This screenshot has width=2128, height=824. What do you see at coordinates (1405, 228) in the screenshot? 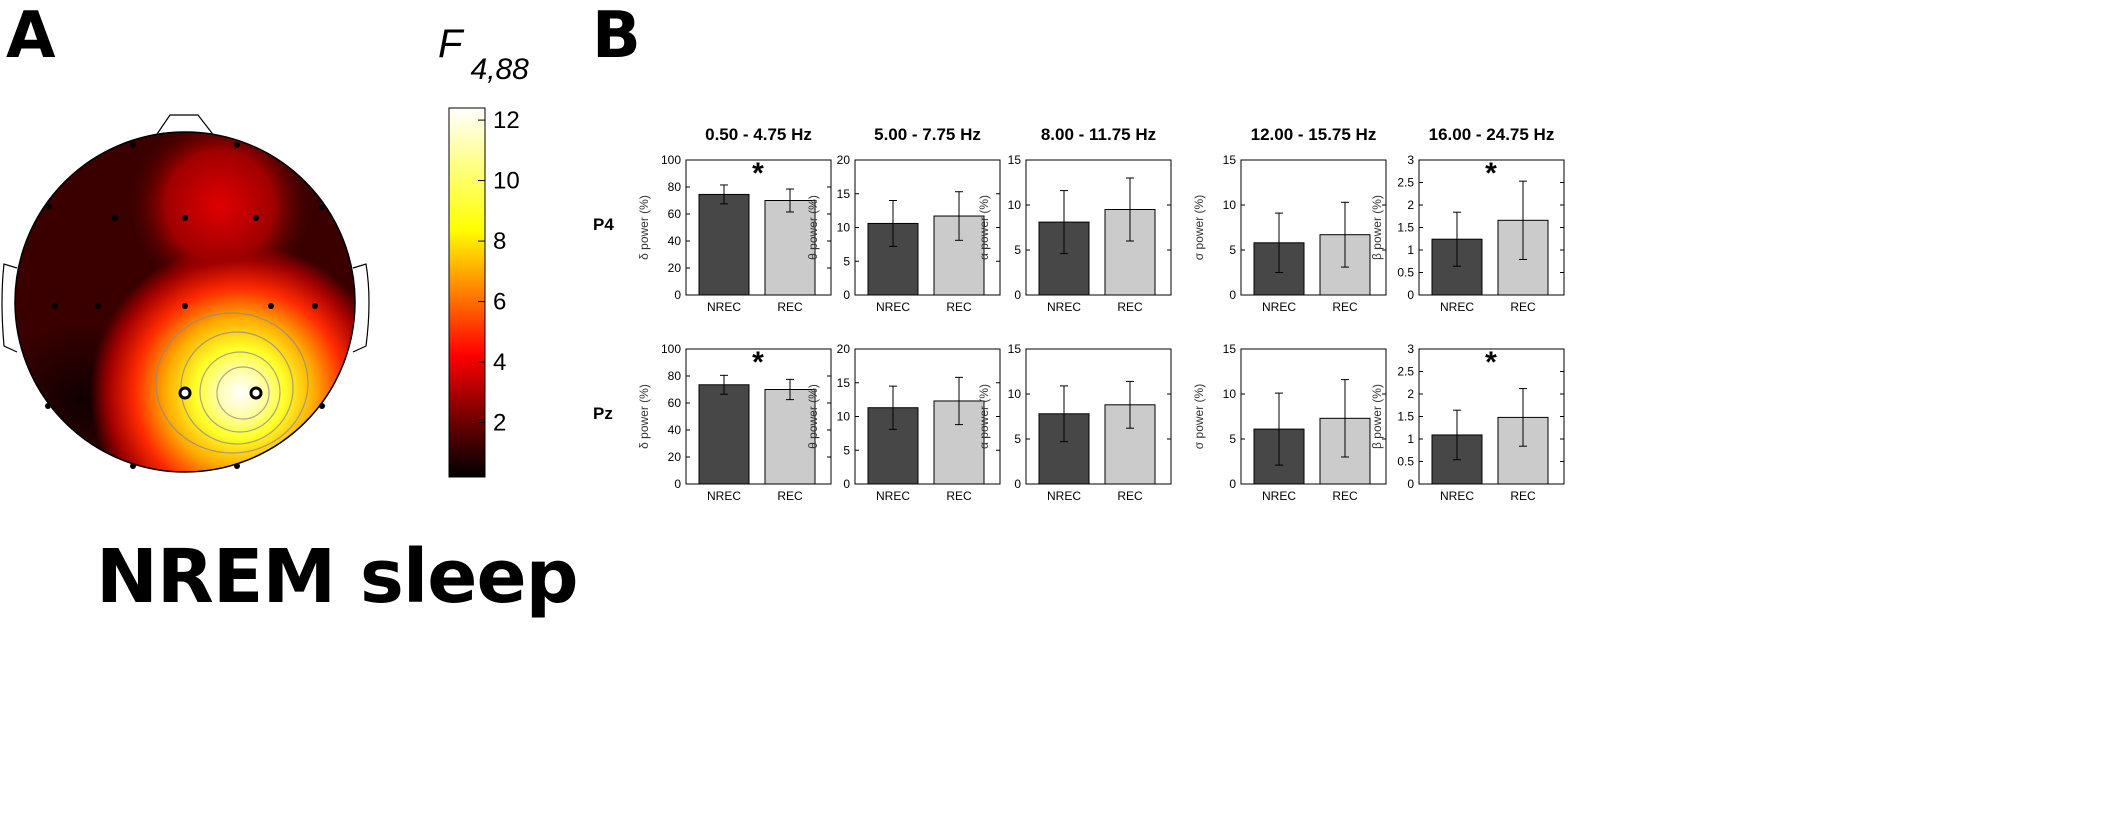
I see `y-tick-label: 1.5` at bounding box center [1405, 228].